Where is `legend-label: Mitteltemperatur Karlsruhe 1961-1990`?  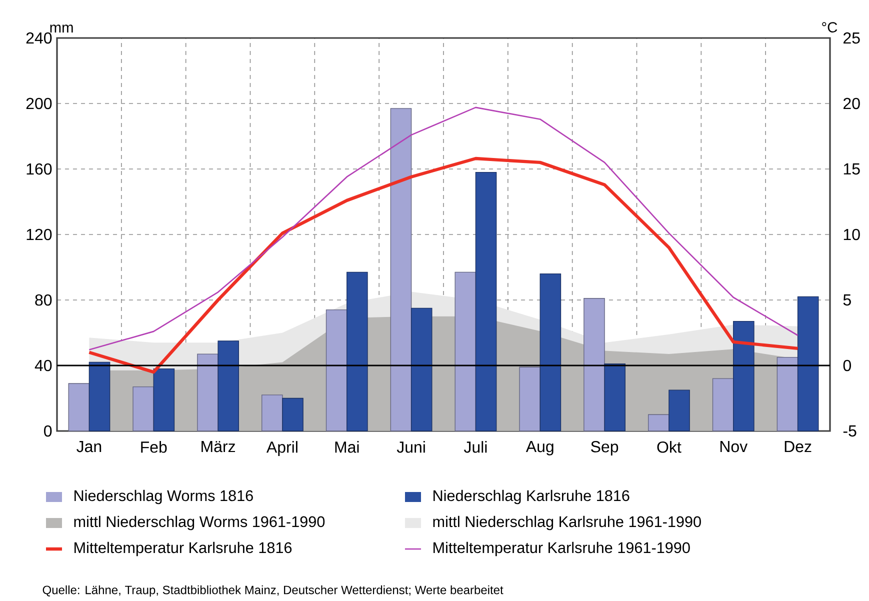 legend-label: Mitteltemperatur Karlsruhe 1961-1990 is located at coordinates (562, 549).